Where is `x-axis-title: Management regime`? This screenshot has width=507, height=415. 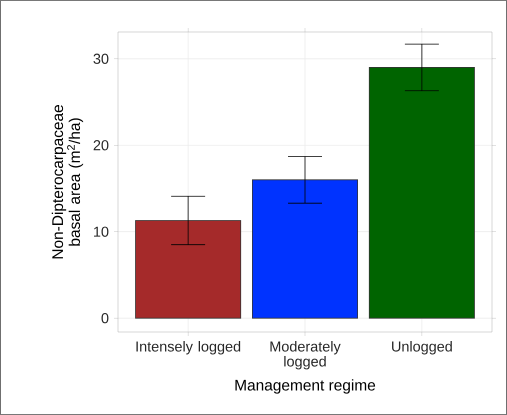
x-axis-title: Management regime is located at coordinates (305, 386).